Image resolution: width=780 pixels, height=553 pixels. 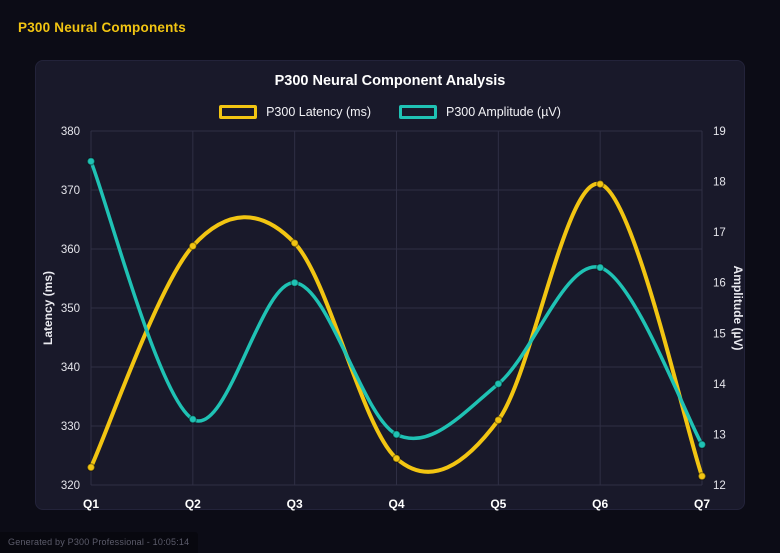 I want to click on svg-text: Q3, so click(x=295, y=504).